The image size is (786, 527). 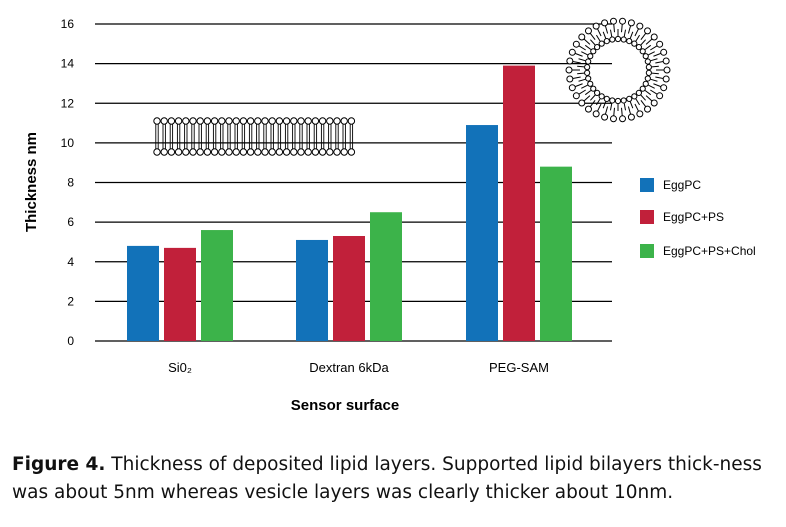 What do you see at coordinates (254, 136) in the screenshot?
I see `lipid-bilayer-illustration` at bounding box center [254, 136].